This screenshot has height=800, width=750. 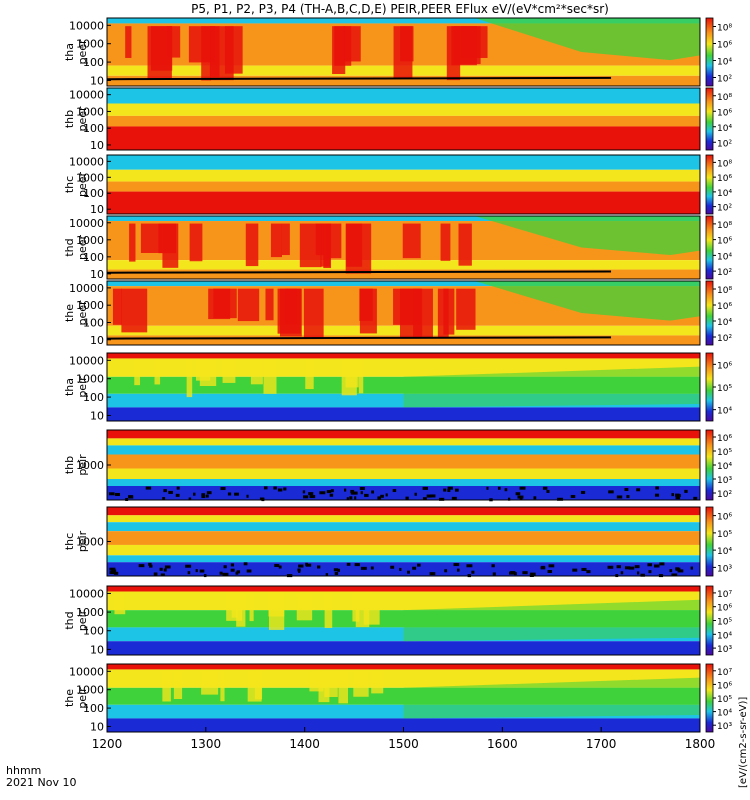 What do you see at coordinates (397, 387) in the screenshot?
I see `panel-tha-peir: 10 100 1000 10000 tha peir 10⁴ 10⁵ 10⁶` at bounding box center [397, 387].